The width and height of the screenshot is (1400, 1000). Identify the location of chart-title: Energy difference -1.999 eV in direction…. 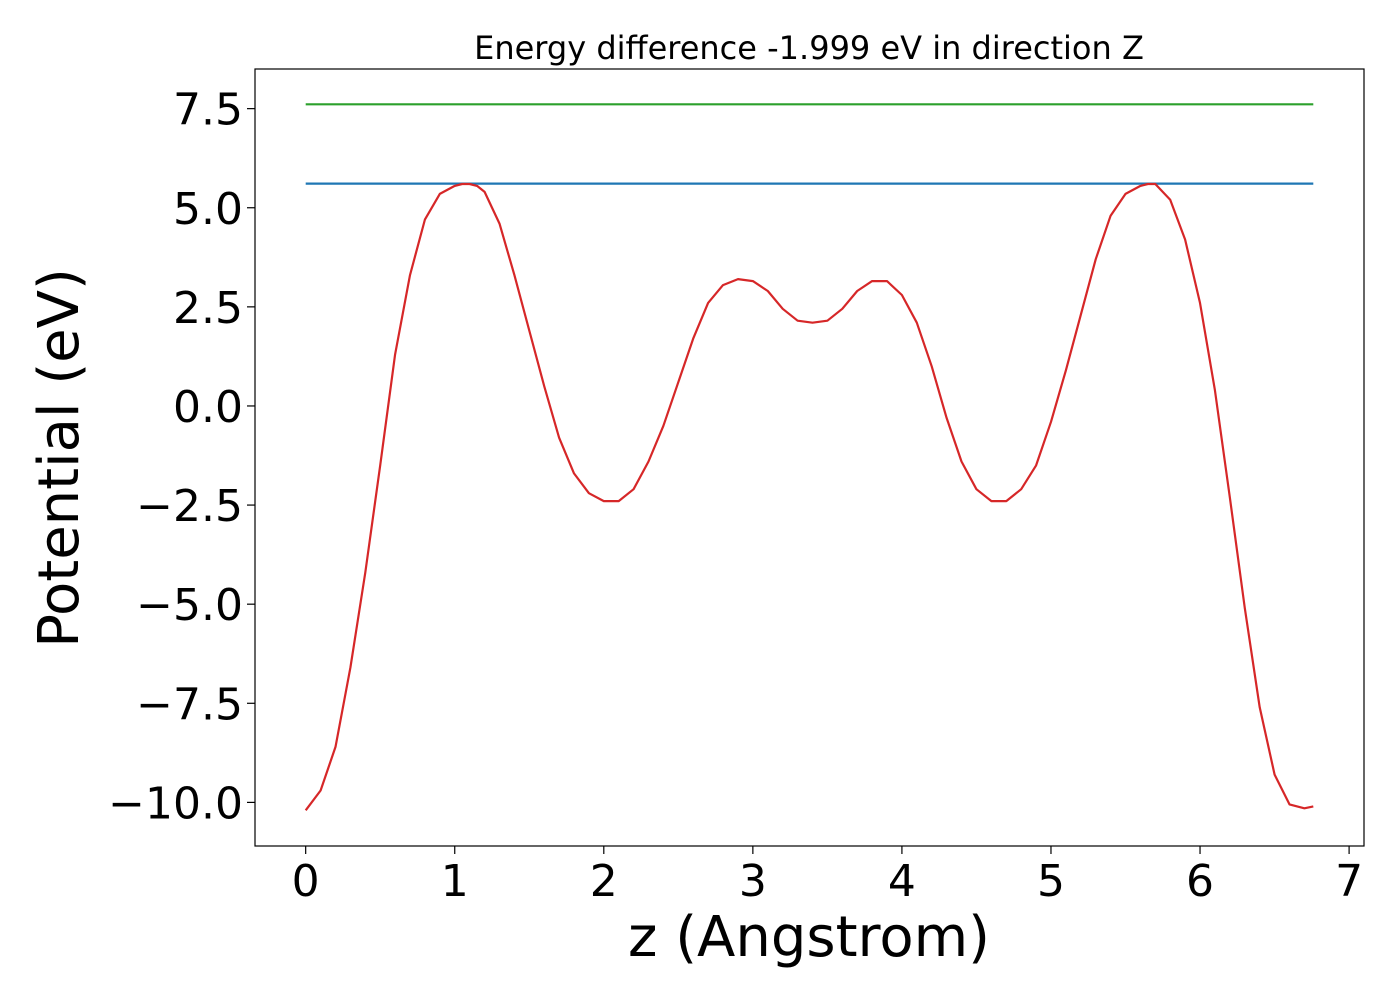
(809, 48).